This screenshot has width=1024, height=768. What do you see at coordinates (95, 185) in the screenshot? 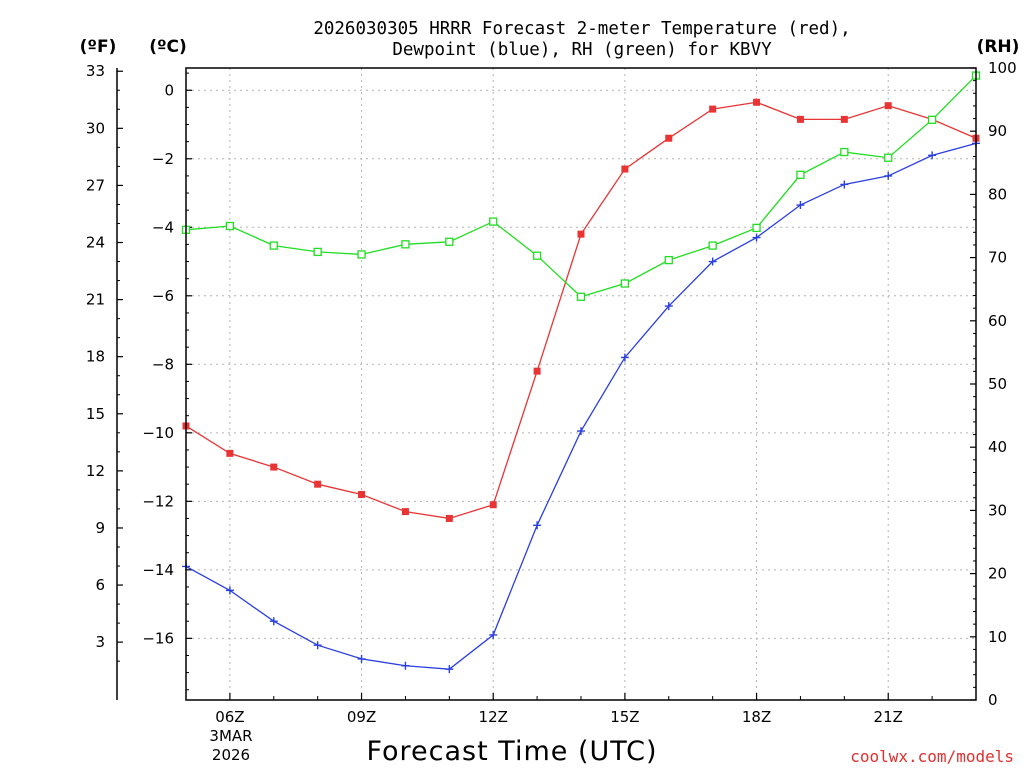
I see `fahrenheit-tick-label: 27` at bounding box center [95, 185].